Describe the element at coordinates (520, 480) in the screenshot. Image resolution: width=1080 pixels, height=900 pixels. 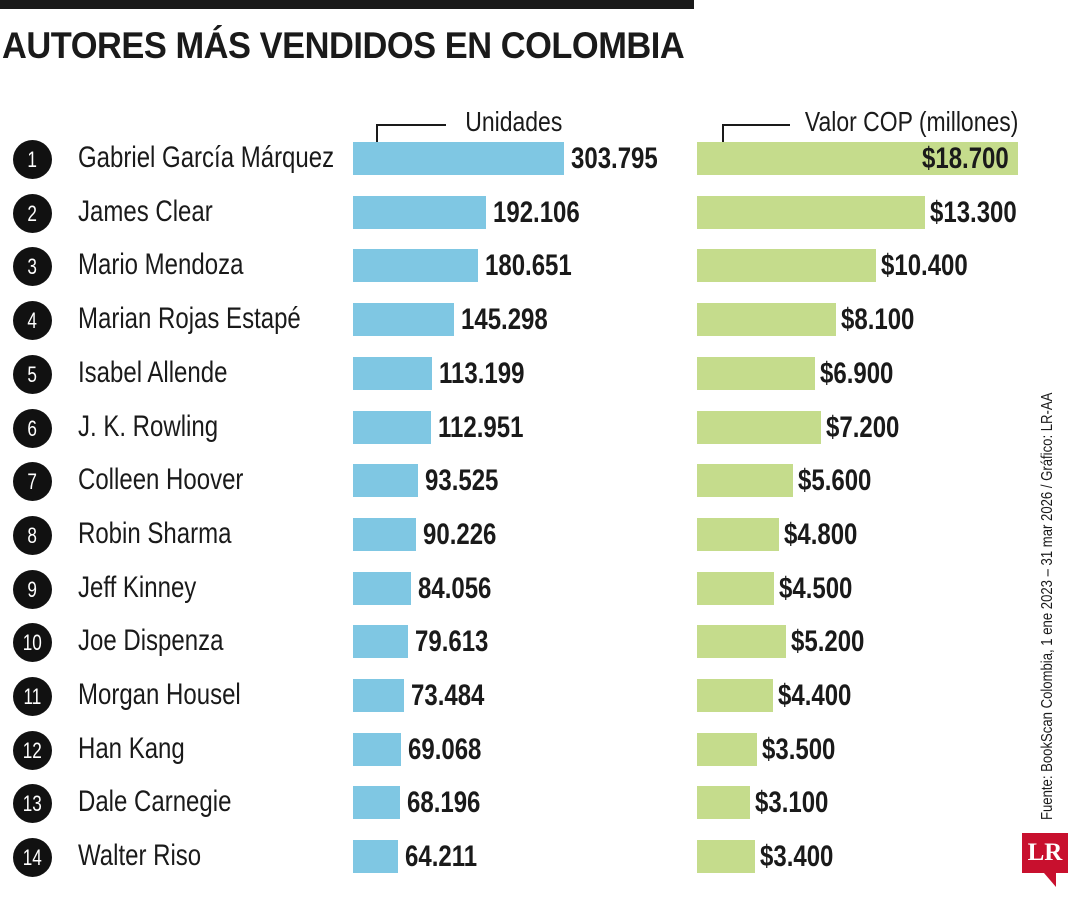
I see `table-row: 7 Colleen Hoover 93.525 $5.600` at that location.